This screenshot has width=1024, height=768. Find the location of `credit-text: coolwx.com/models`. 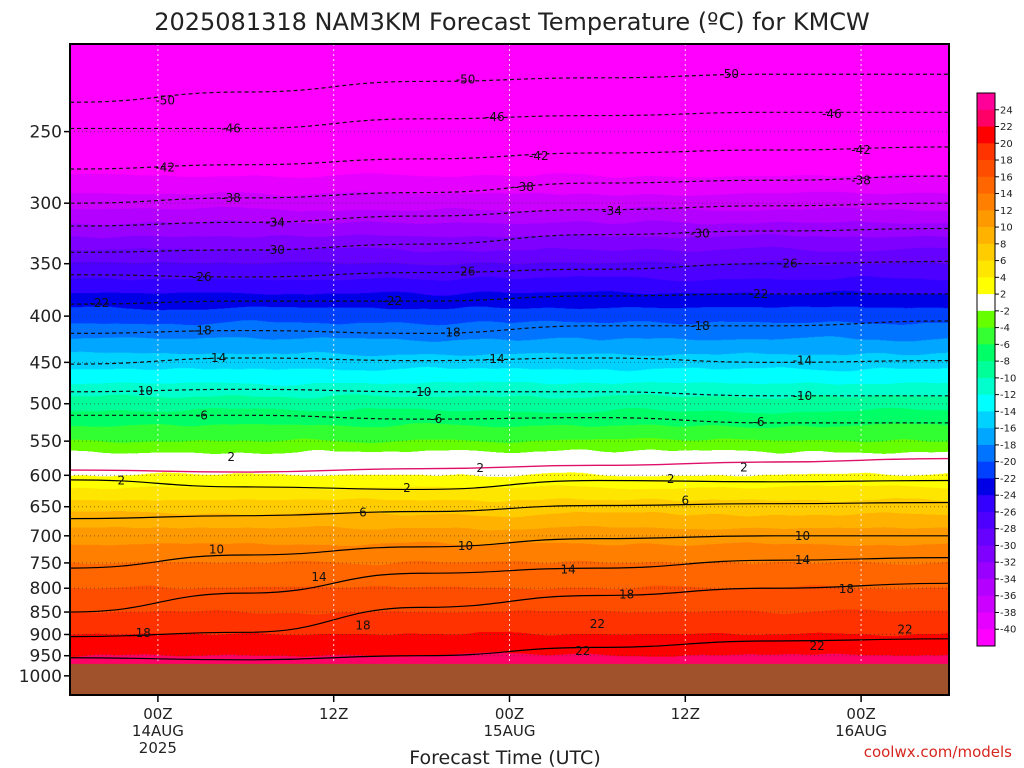

credit-text: coolwx.com/models is located at coordinates (938, 752).